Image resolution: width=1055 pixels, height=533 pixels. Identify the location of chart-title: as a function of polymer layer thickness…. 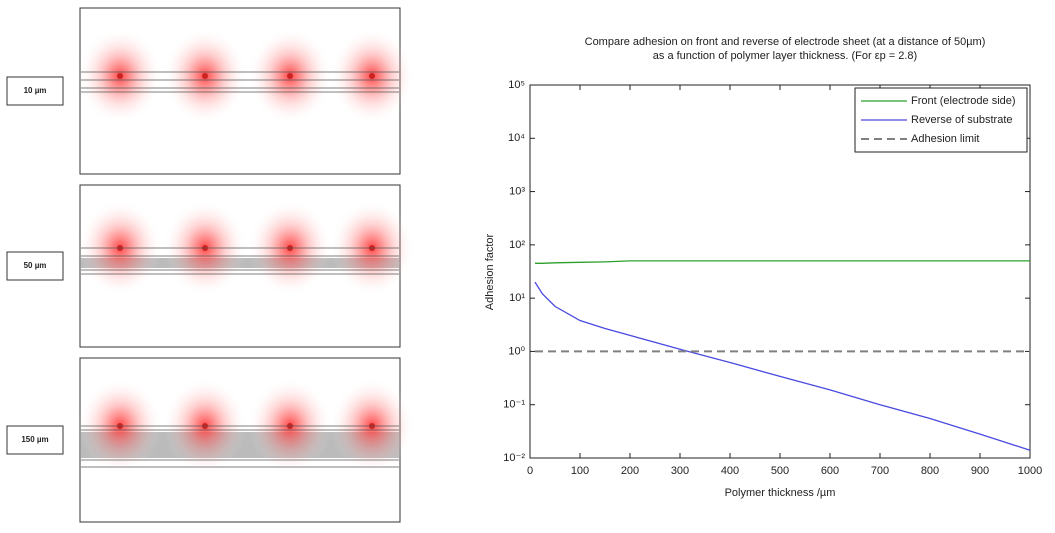
(785, 56).